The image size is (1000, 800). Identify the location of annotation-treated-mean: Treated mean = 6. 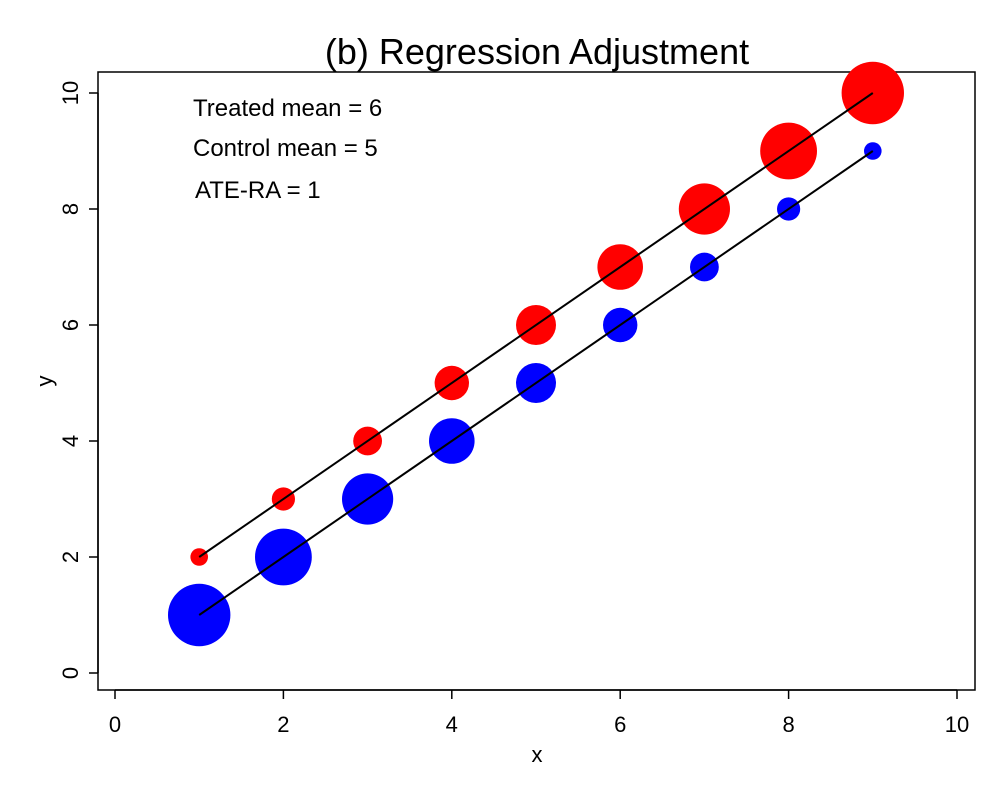
(287, 108).